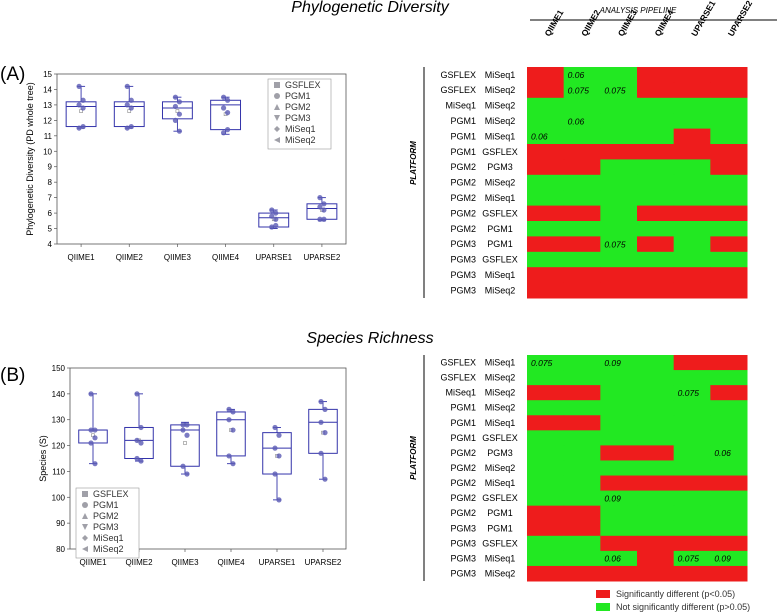 This screenshot has width=777, height=613. What do you see at coordinates (50, 198) in the screenshot?
I see `y-tick-label: 7` at bounding box center [50, 198].